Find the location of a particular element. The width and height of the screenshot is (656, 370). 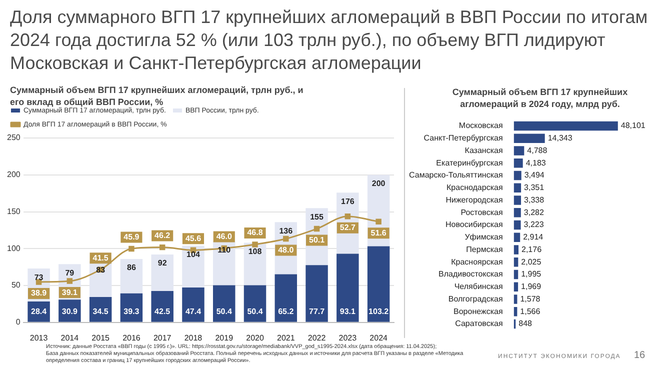

data-label: 48.0 is located at coordinates (286, 249).